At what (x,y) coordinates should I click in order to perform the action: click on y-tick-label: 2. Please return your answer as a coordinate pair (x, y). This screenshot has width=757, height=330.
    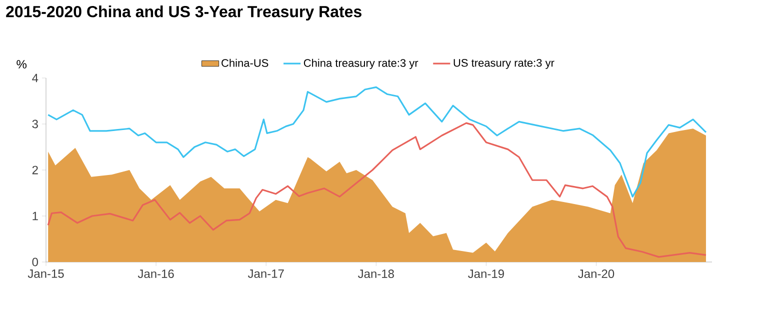
    Looking at the image, I should click on (35, 170).